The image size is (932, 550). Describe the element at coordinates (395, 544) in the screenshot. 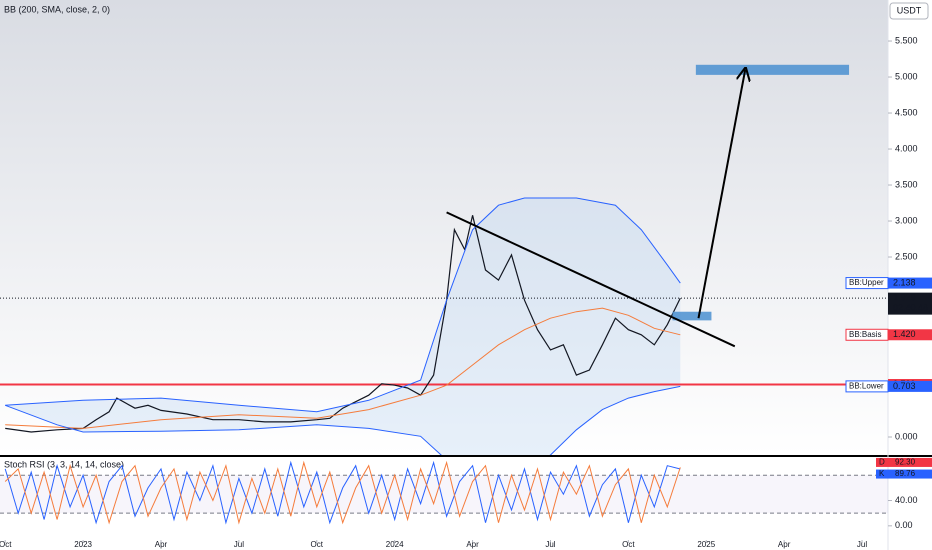

I see `x-tick-label: 2024` at that location.